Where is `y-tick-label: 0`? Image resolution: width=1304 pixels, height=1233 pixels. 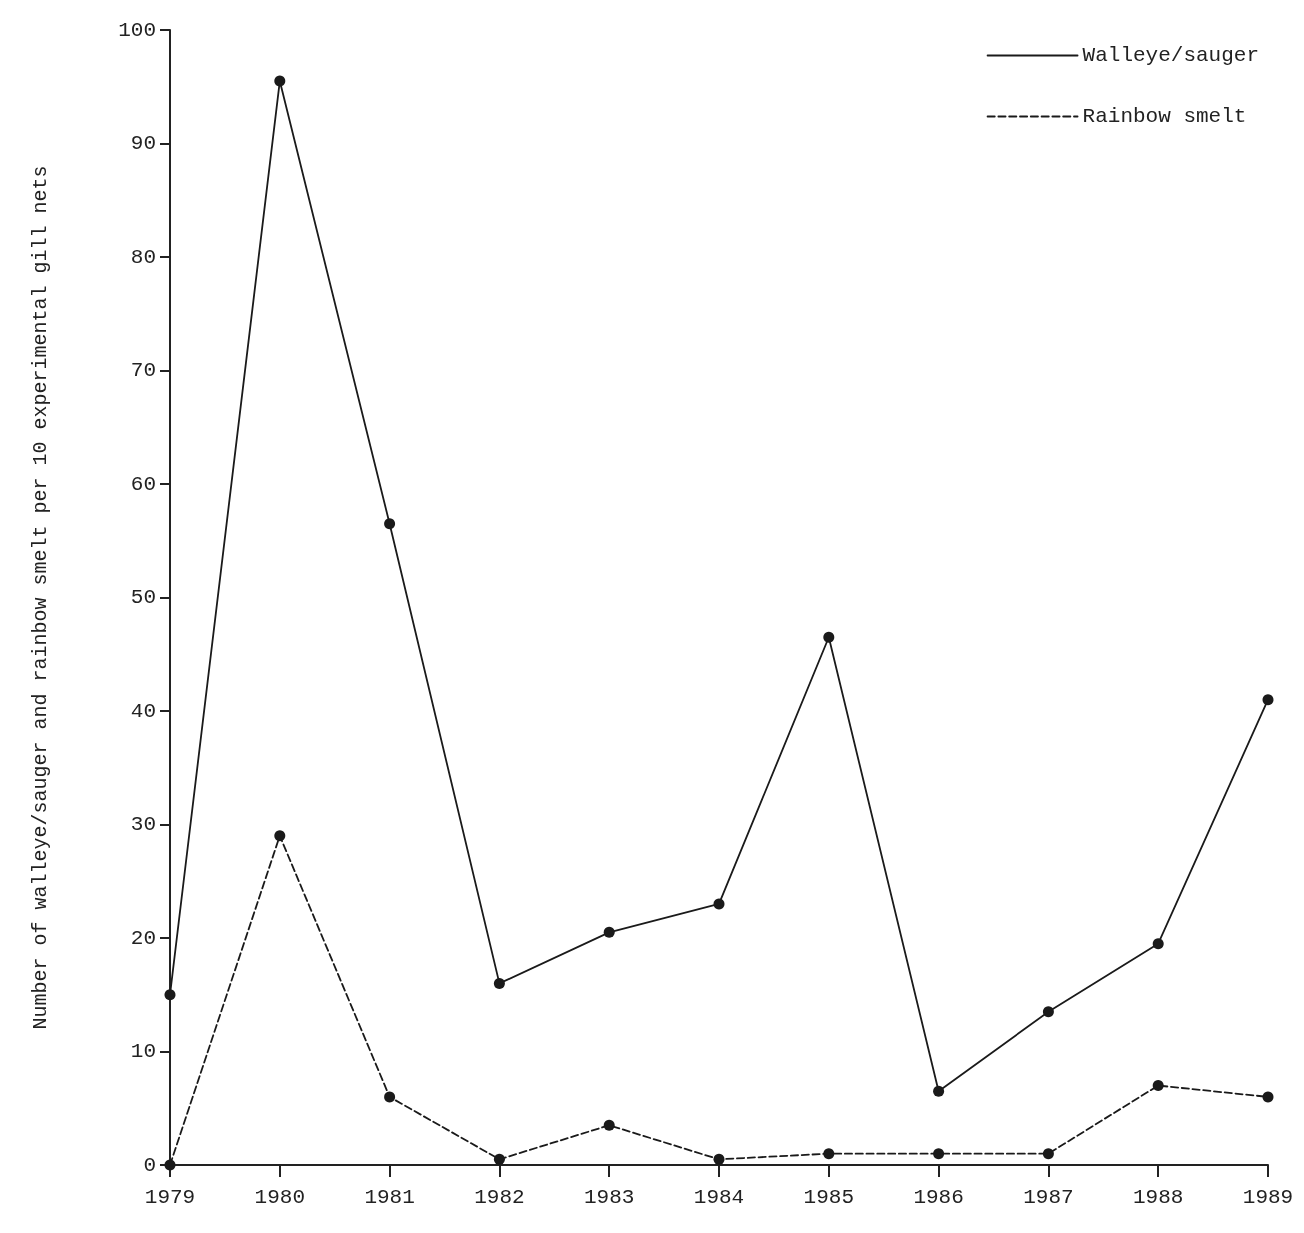
y-tick-label: 0 is located at coordinates (149, 1165).